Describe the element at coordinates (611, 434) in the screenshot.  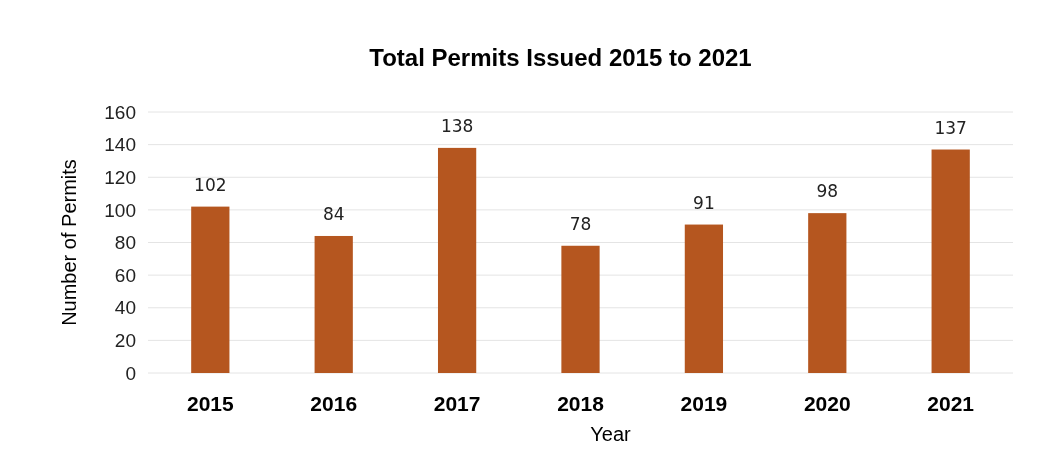
I see `x-axis-title: Year` at that location.